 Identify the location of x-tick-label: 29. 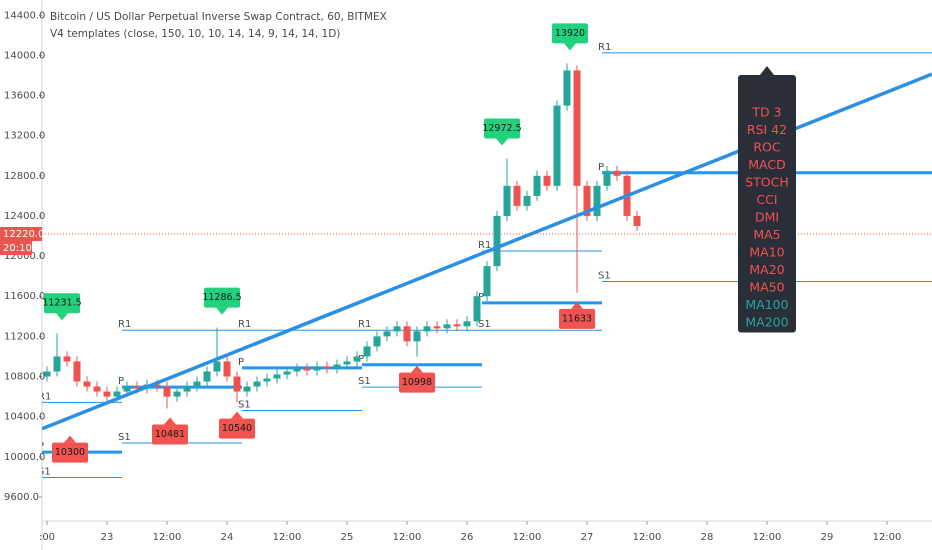
(827, 537).